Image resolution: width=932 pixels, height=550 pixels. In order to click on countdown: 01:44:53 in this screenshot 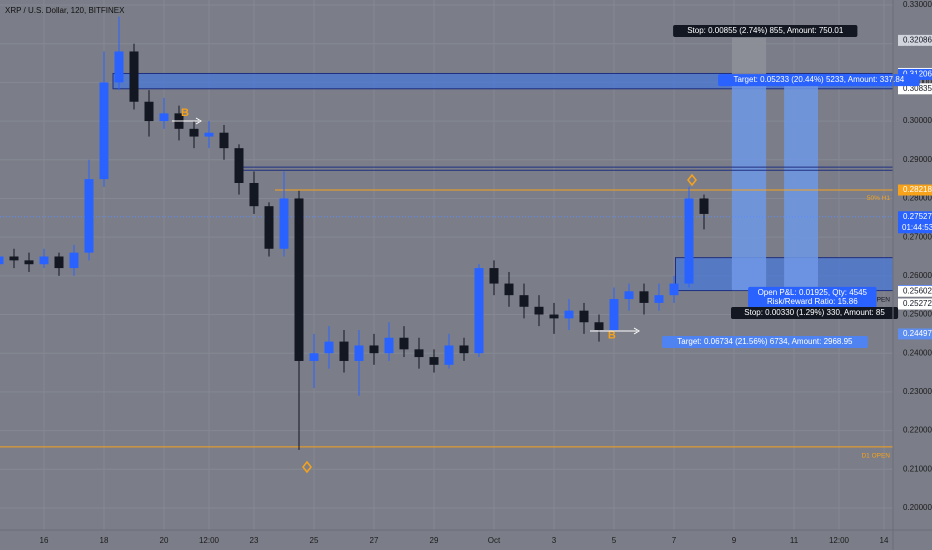, I will do `click(917, 227)`.